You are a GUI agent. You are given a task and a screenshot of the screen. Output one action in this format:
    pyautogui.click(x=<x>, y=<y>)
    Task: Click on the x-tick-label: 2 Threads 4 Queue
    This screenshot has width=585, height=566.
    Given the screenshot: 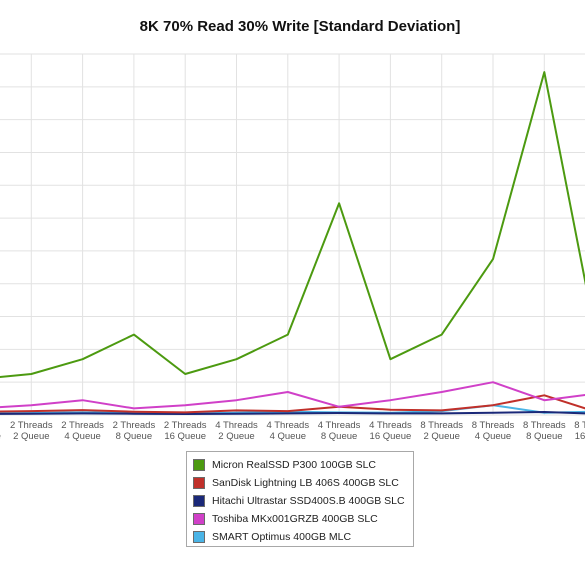 What is the action you would take?
    pyautogui.click(x=82, y=431)
    